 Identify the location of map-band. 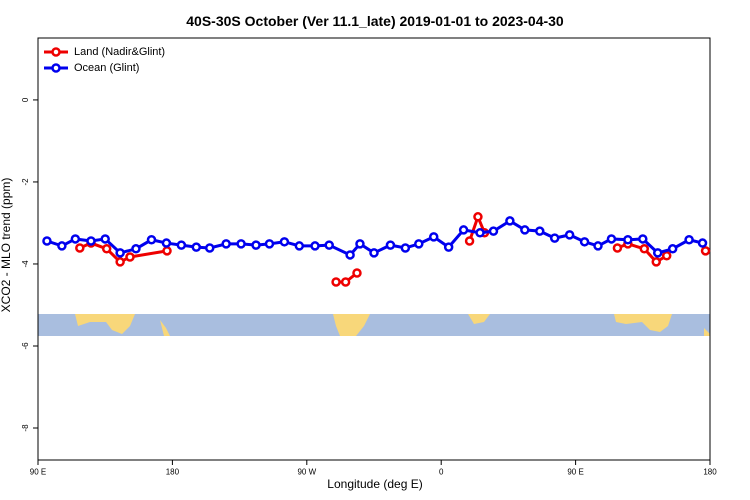
(374, 325).